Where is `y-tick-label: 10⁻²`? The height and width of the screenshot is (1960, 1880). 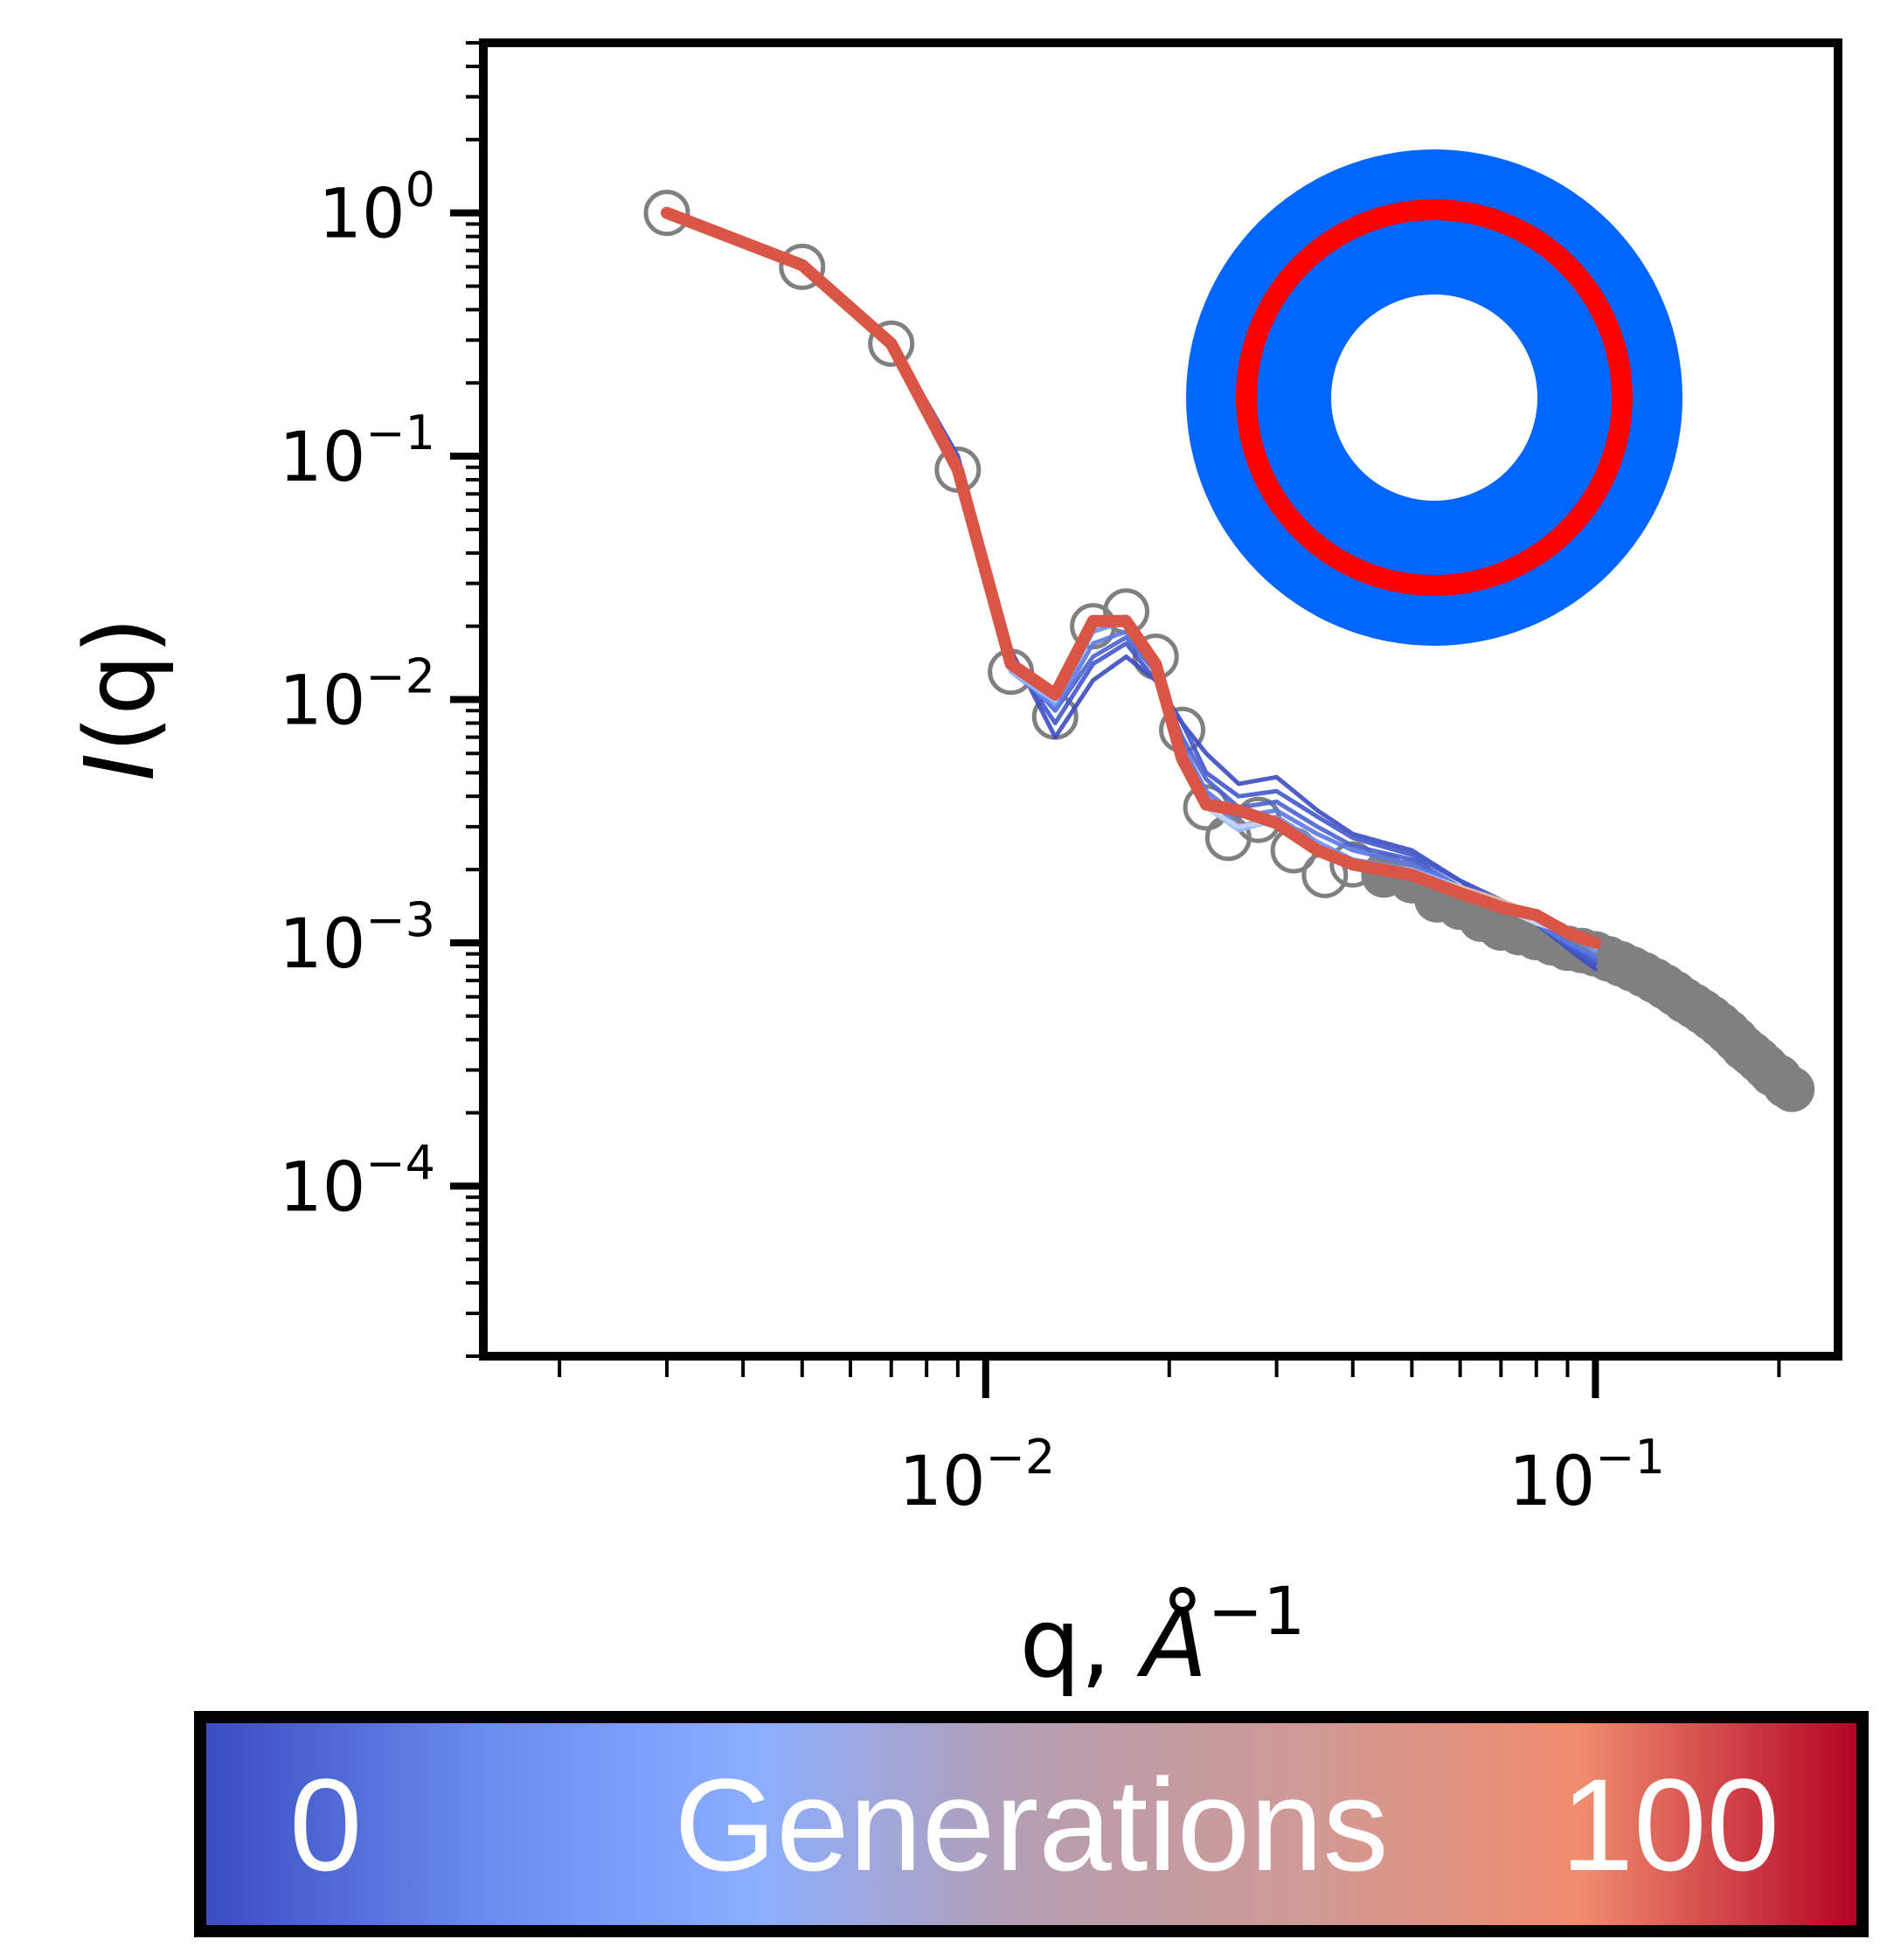
y-tick-label: 10⁻² is located at coordinates (357, 695).